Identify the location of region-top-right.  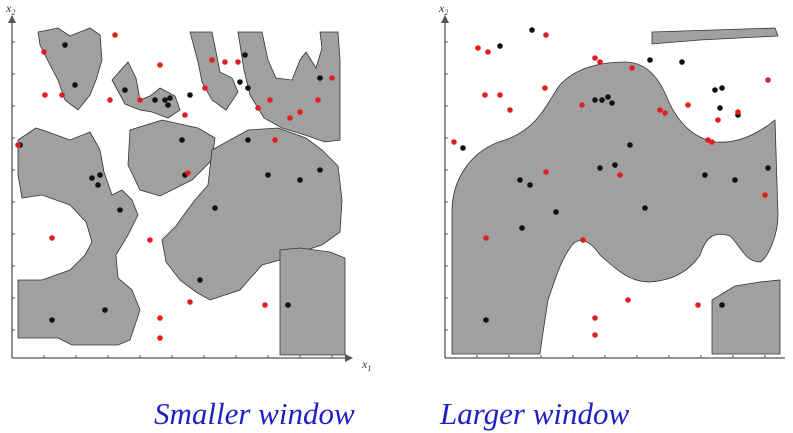
(289, 87).